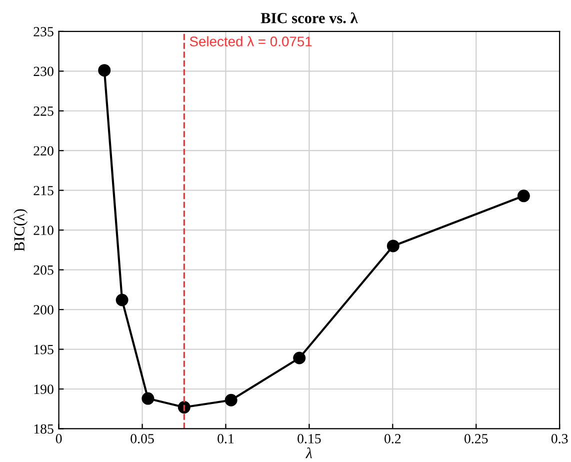  Describe the element at coordinates (44, 151) in the screenshot. I see `y-tick-label: 220` at that location.